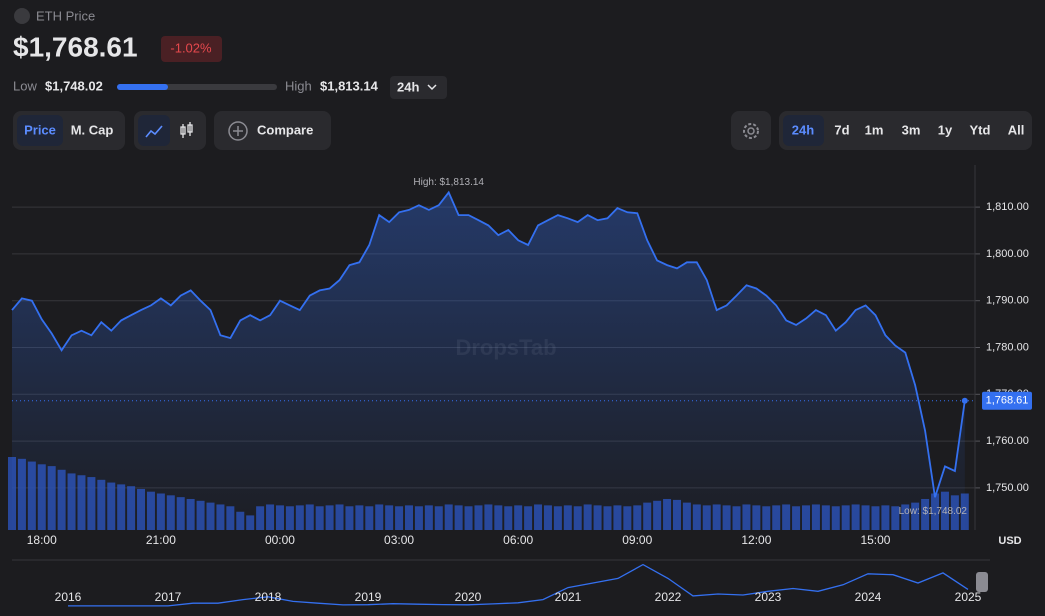  What do you see at coordinates (1007, 207) in the screenshot?
I see `y-tick-label: 1,810.00` at bounding box center [1007, 207].